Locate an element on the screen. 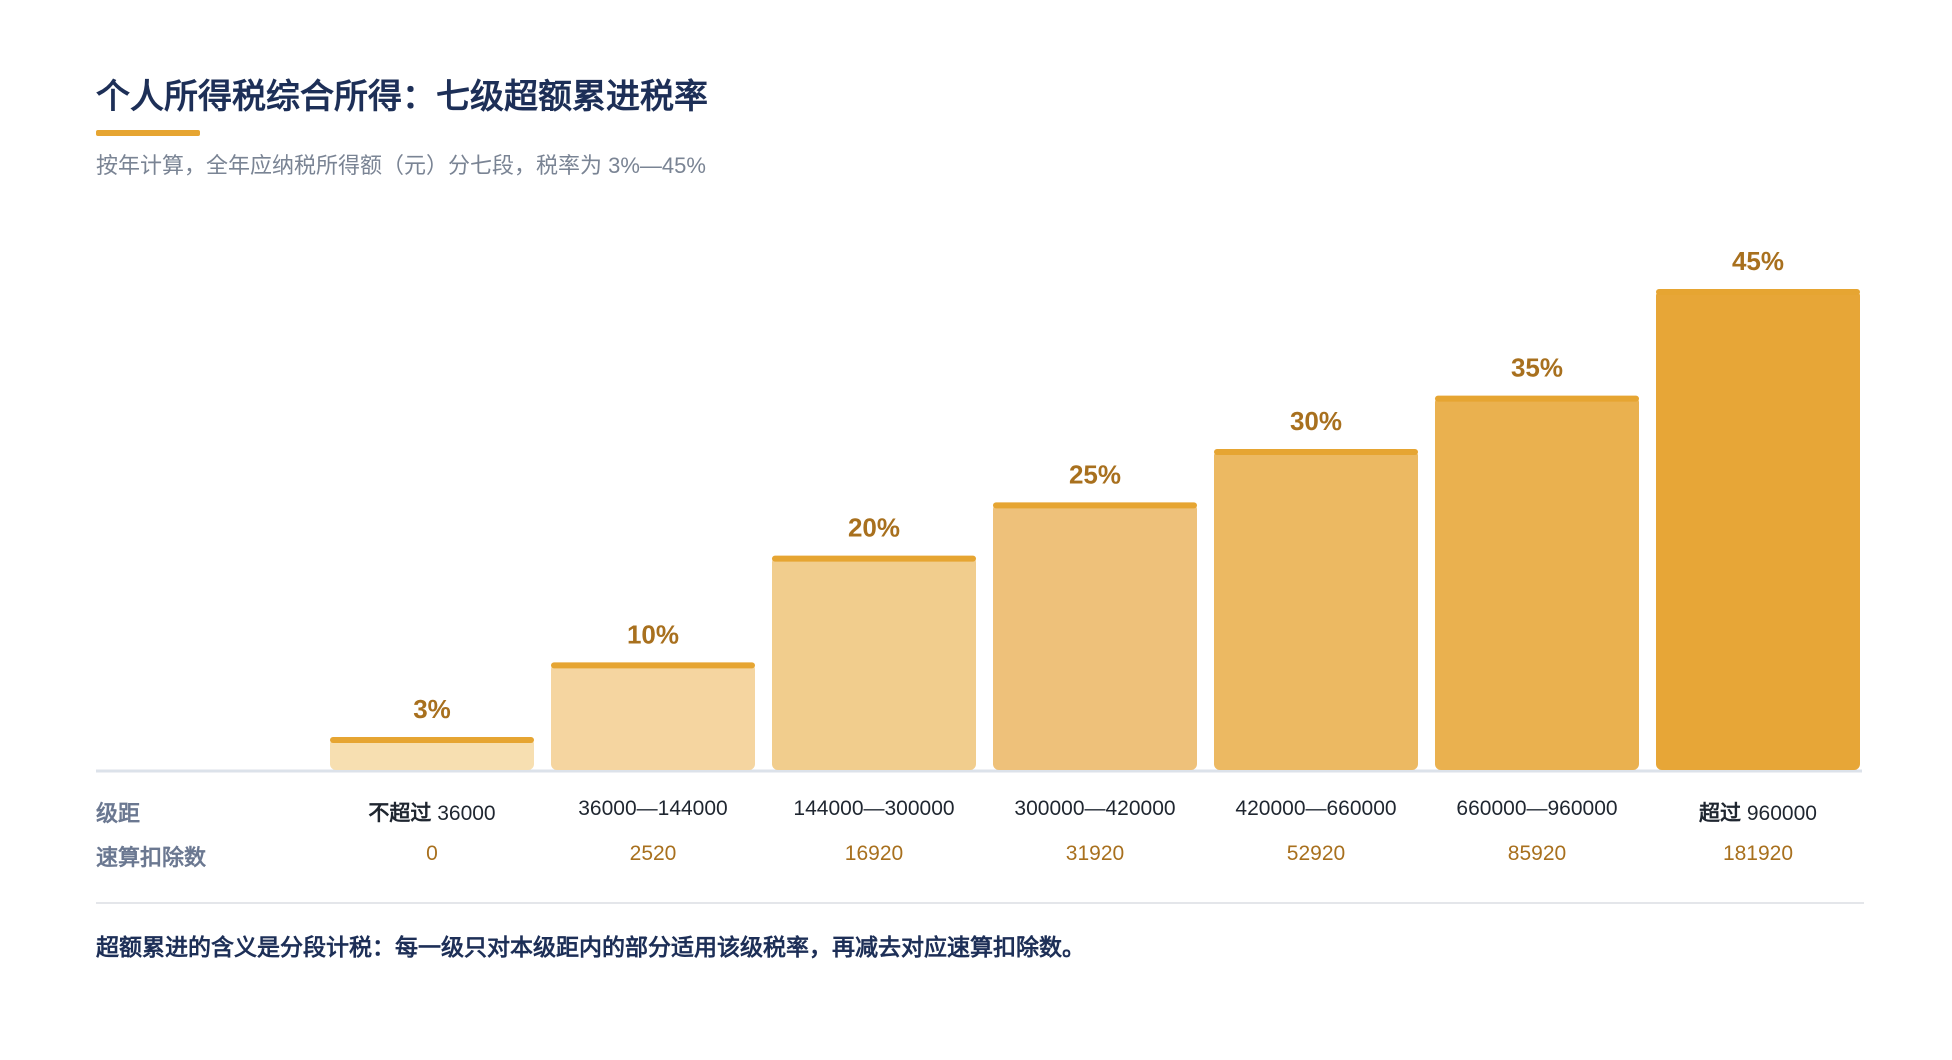 This screenshot has width=1952, height=1060. bracket-range-cell: 660000—960000 is located at coordinates (1537, 809).